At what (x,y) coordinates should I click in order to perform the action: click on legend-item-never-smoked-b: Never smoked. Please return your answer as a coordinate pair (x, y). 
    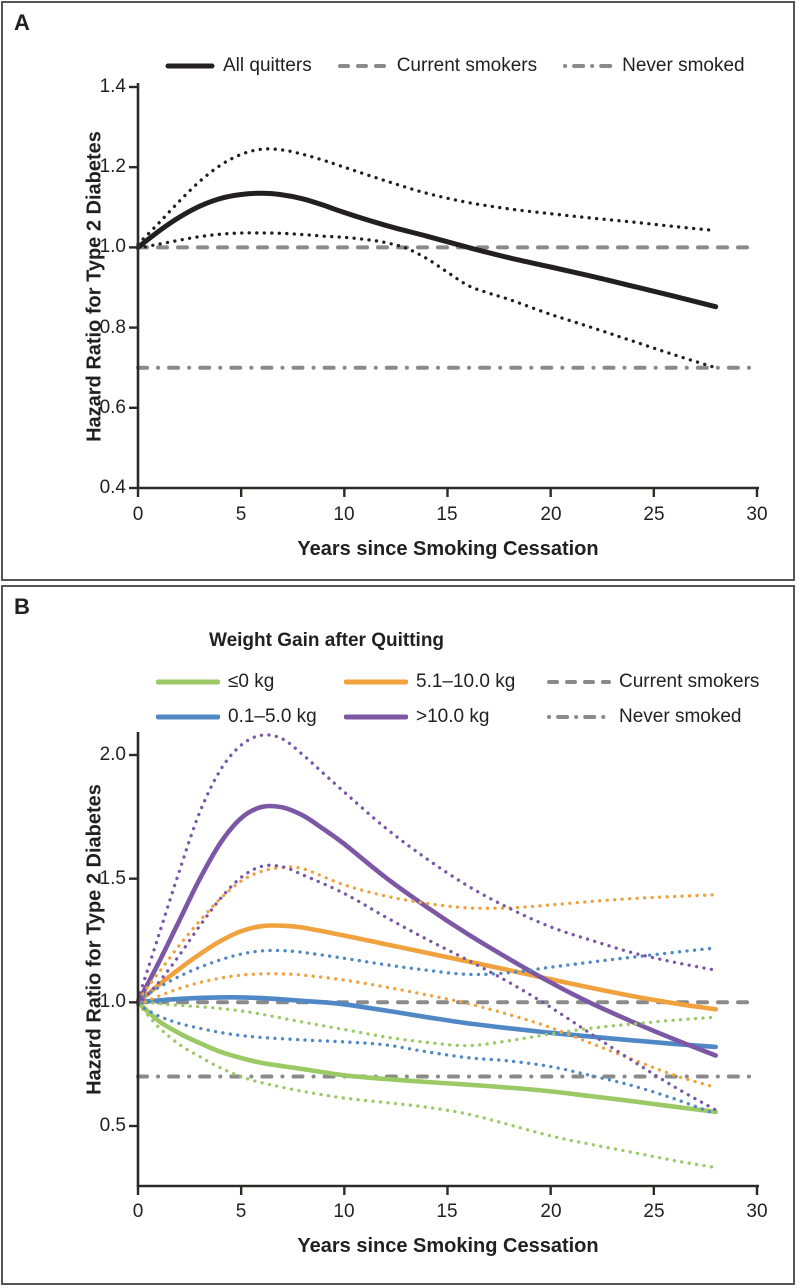
    Looking at the image, I should click on (653, 717).